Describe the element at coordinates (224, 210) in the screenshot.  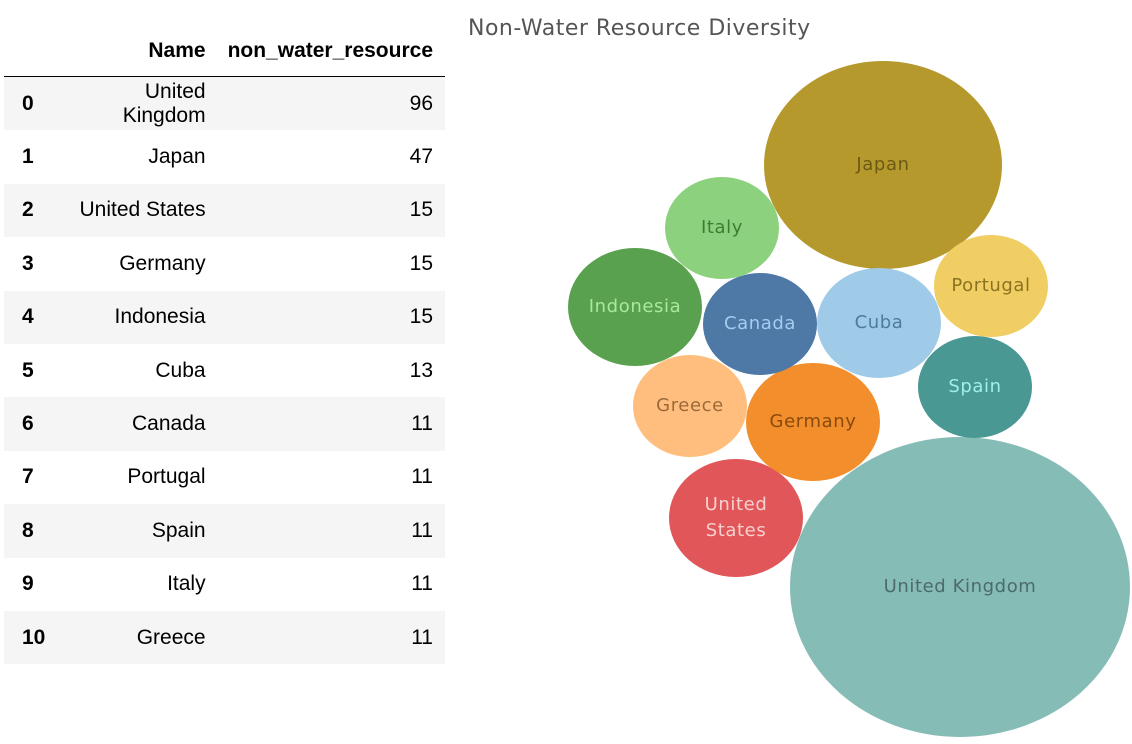
I see `table-row: 2 United States 15` at that location.